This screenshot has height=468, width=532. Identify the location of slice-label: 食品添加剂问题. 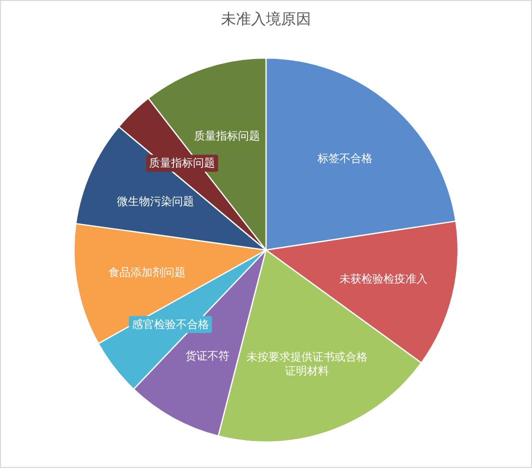
(147, 273).